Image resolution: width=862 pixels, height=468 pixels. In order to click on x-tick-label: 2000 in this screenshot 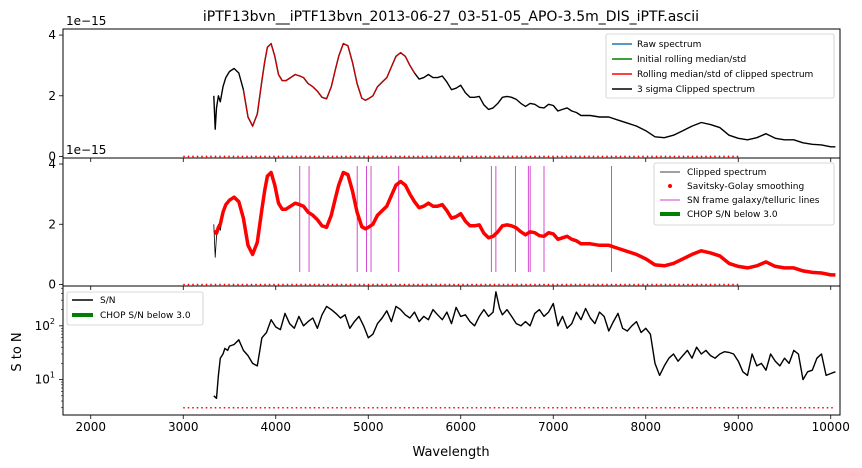, I will do `click(90, 427)`.